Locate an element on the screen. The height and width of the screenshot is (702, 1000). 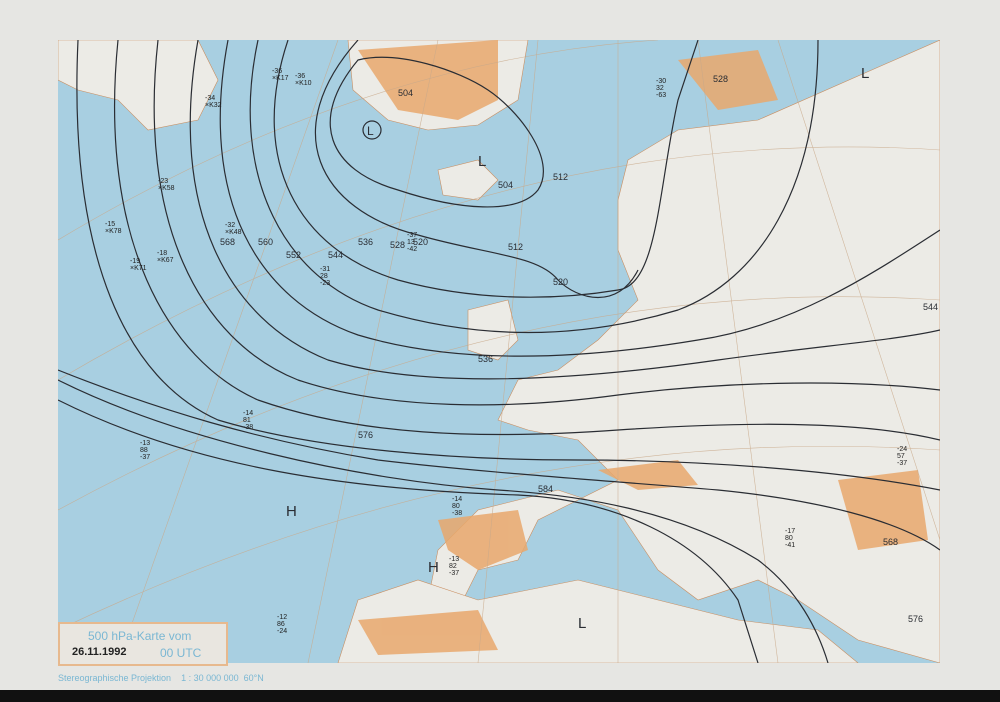
station-plot: -14 80 -38 is located at coordinates (457, 506).